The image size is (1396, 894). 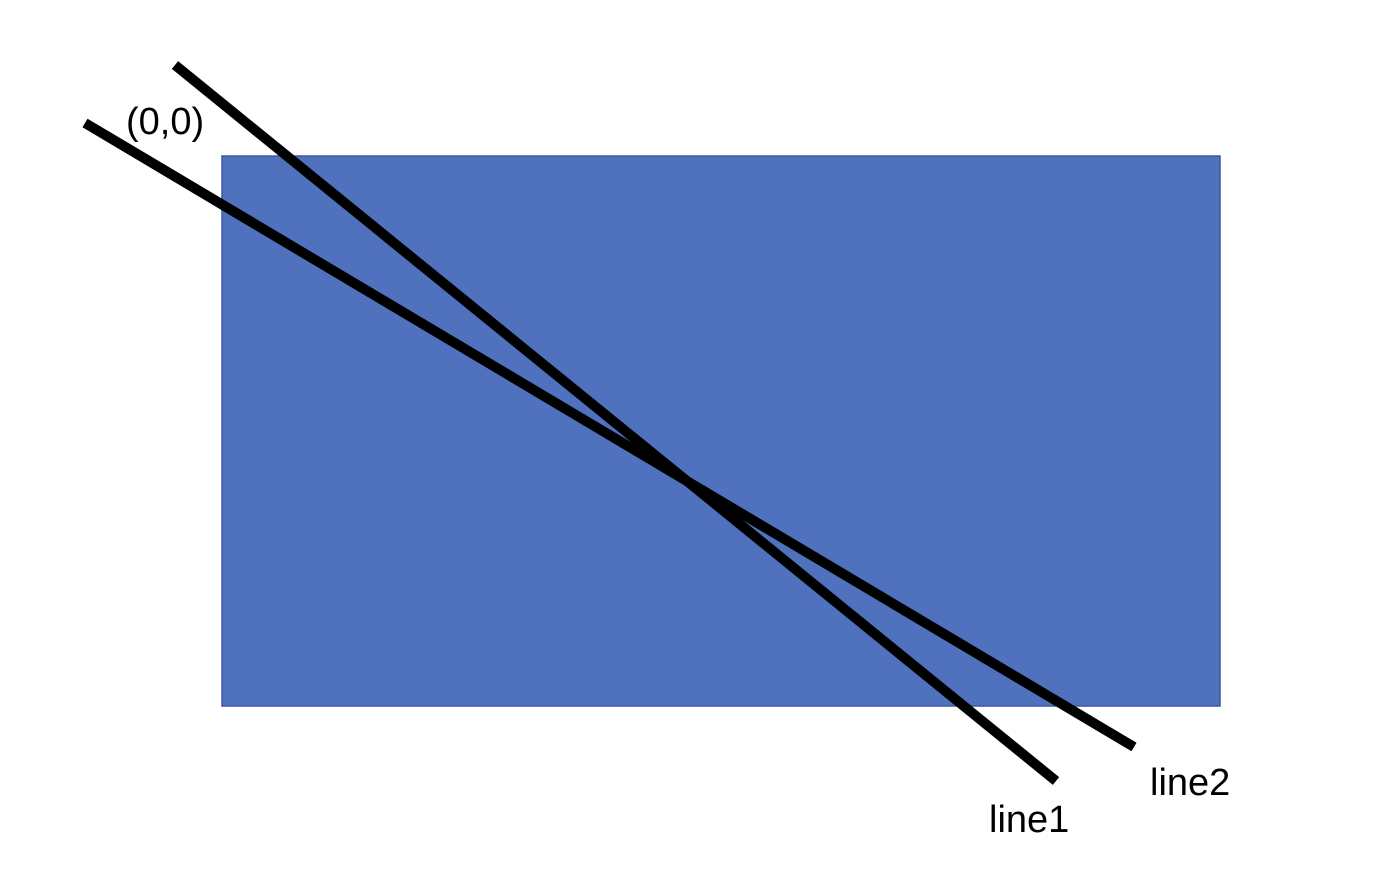 I want to click on line2-label: line2, so click(x=1190, y=783).